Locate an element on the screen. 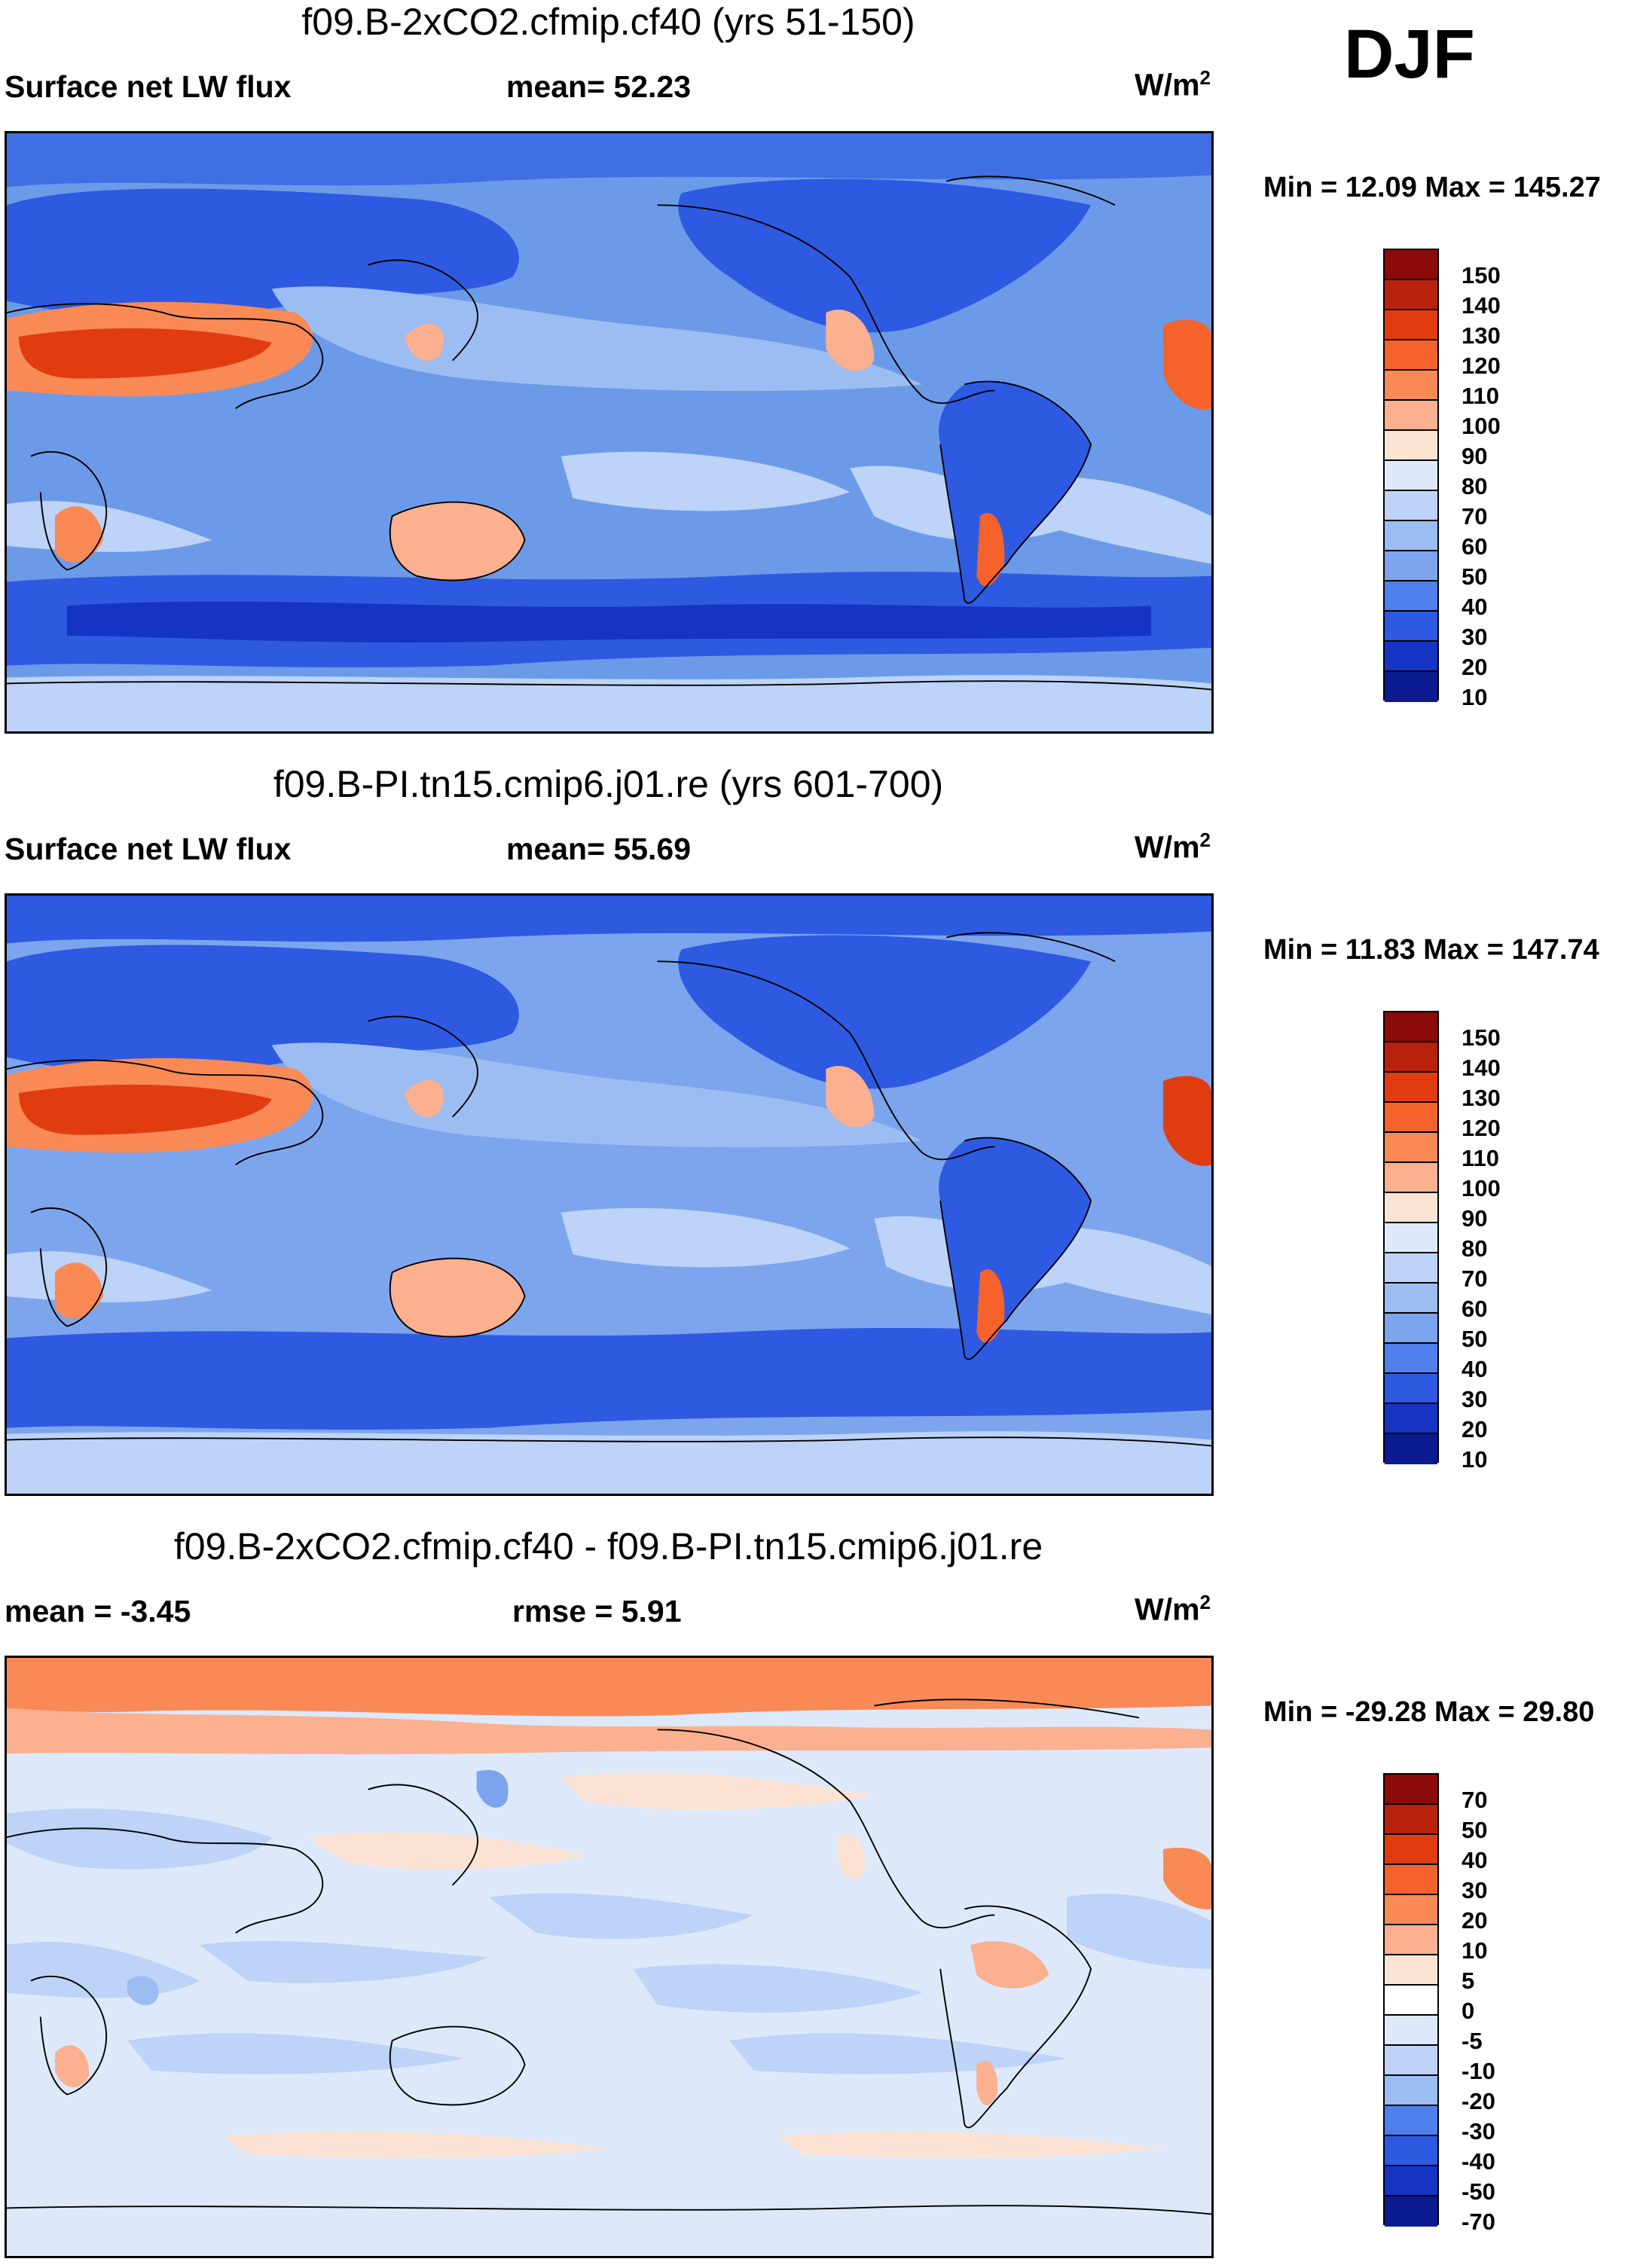 This screenshot has width=1625, height=2268. panel-2-mean-label: mean= 55.69 is located at coordinates (599, 849).